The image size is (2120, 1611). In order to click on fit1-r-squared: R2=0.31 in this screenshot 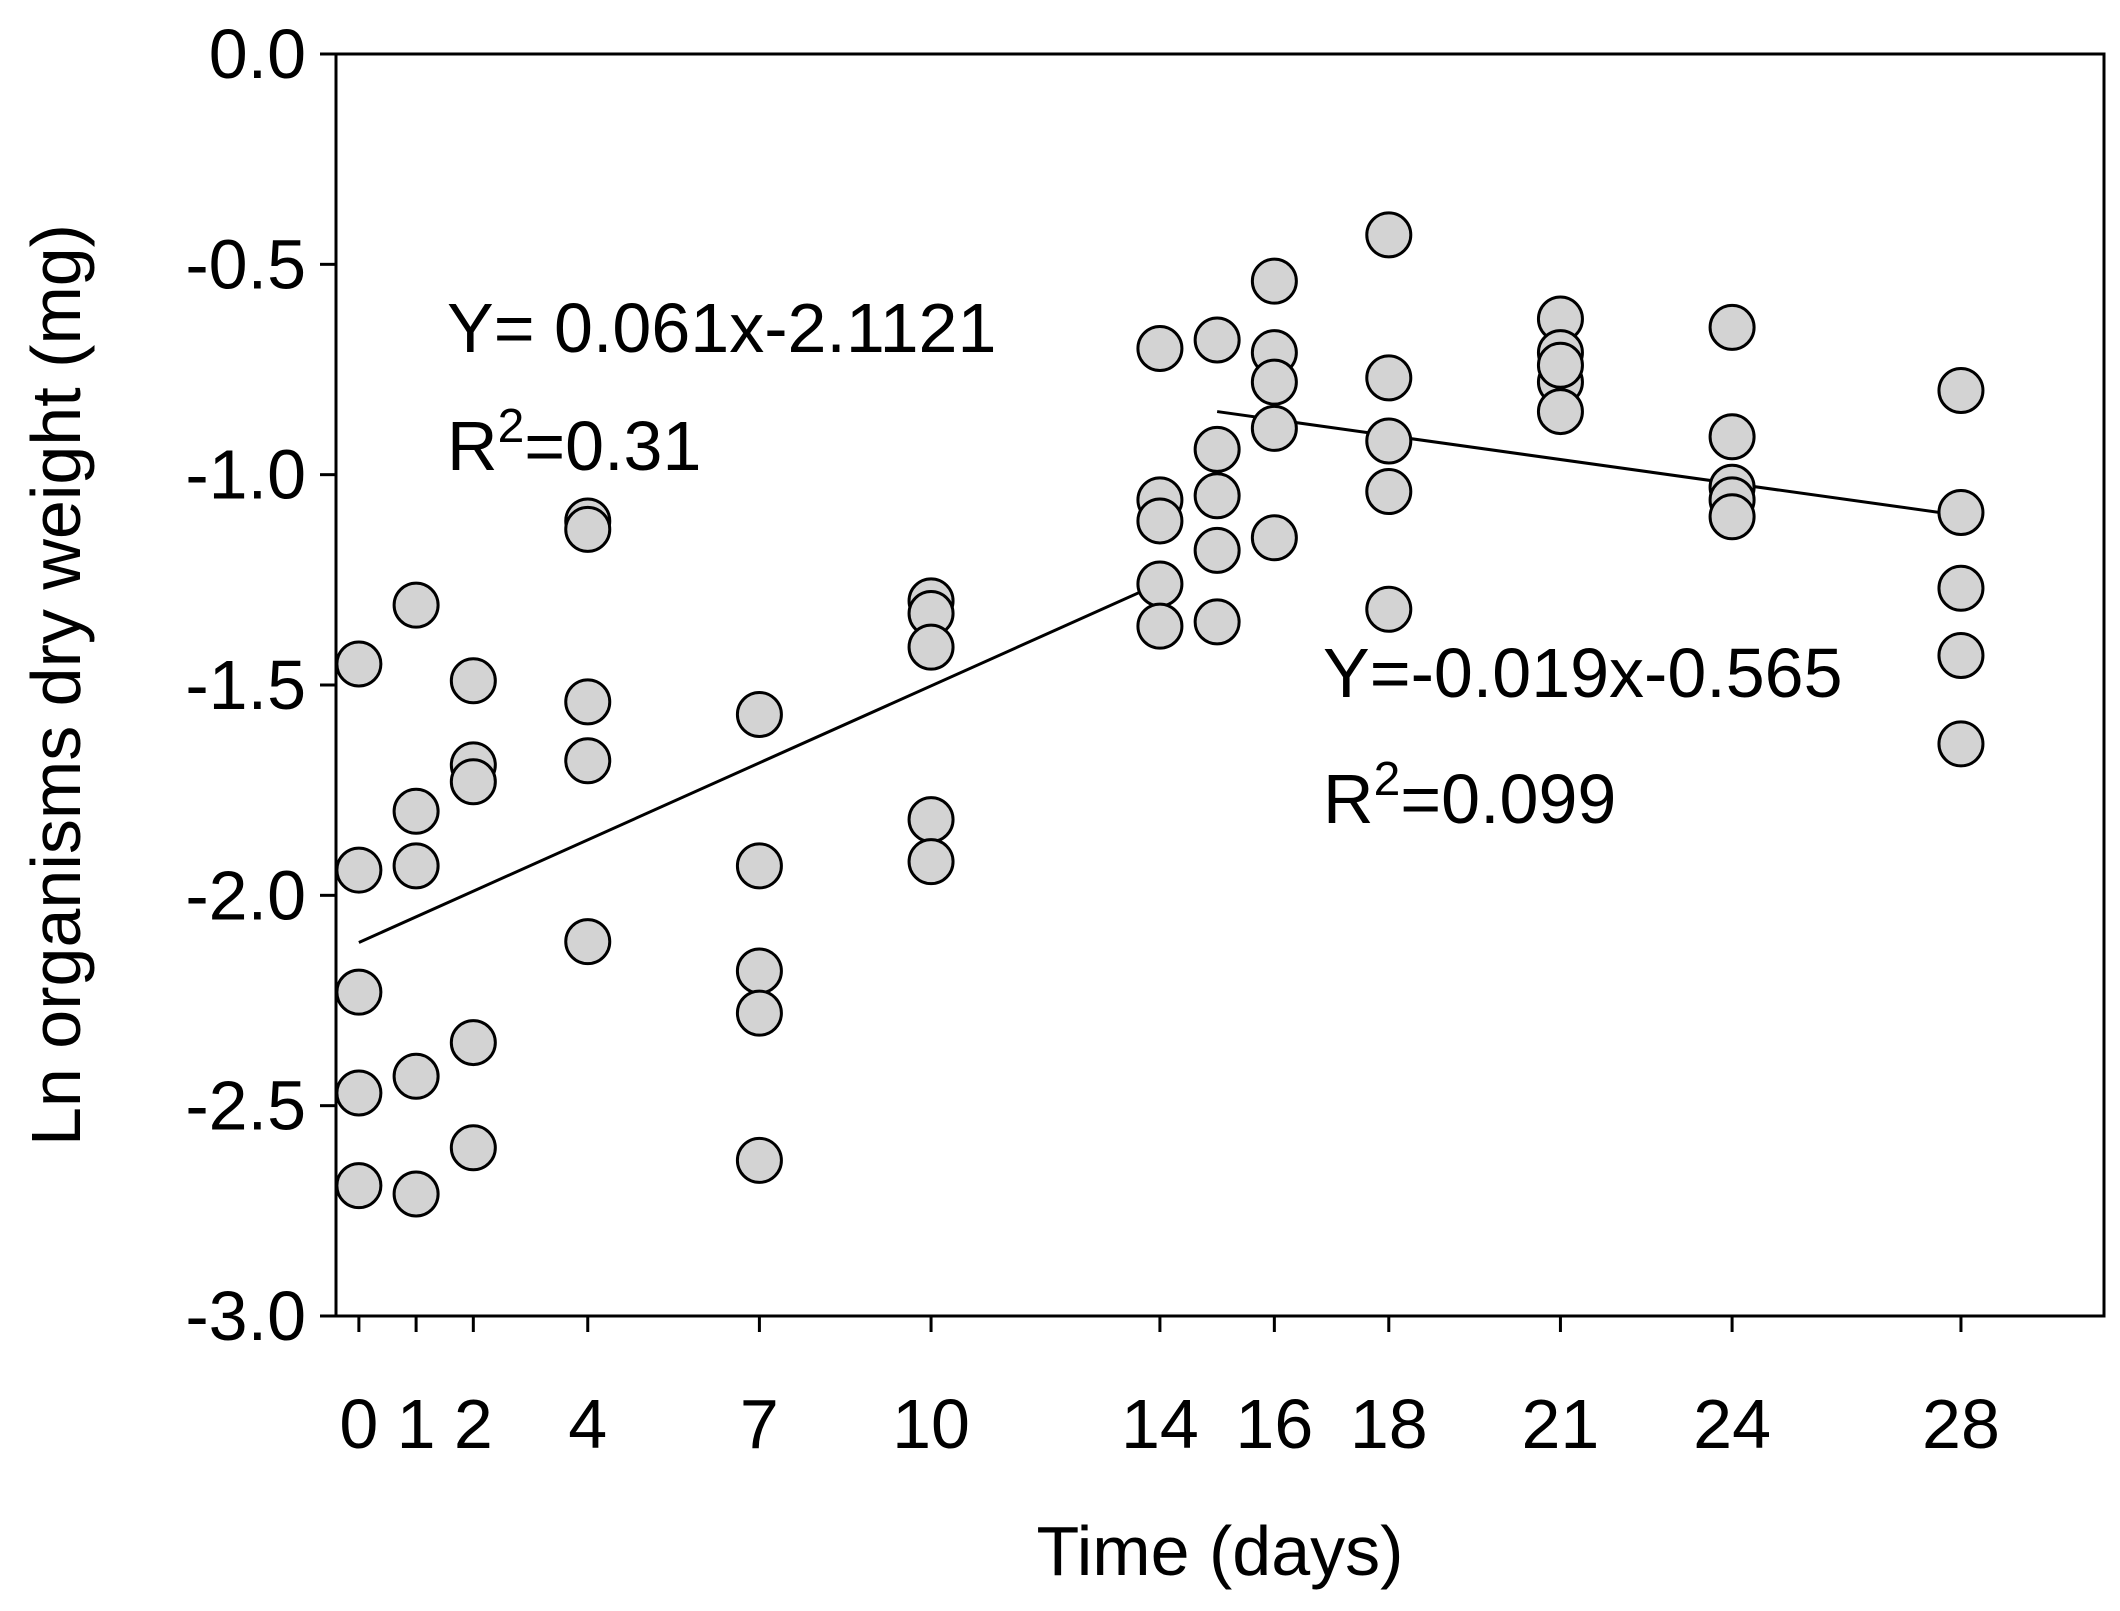, I will do `click(574, 442)`.